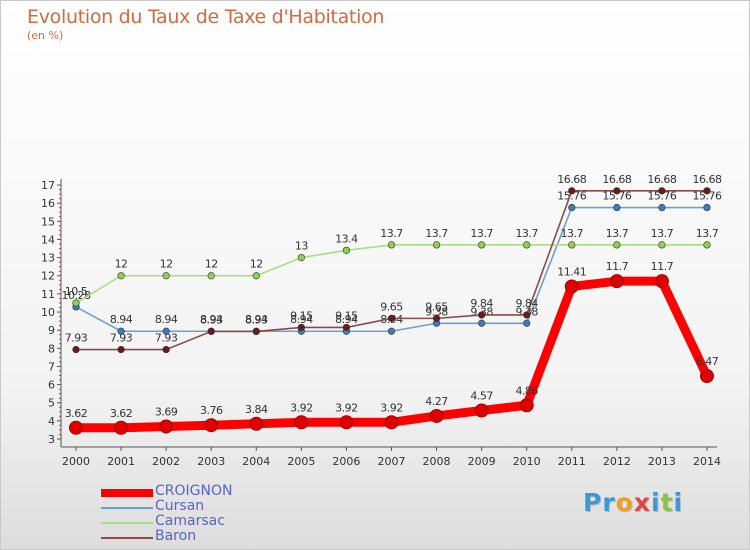 This screenshot has height=550, width=750. Describe the element at coordinates (526, 303) in the screenshot. I see `data-label-baron: 9.84` at that location.